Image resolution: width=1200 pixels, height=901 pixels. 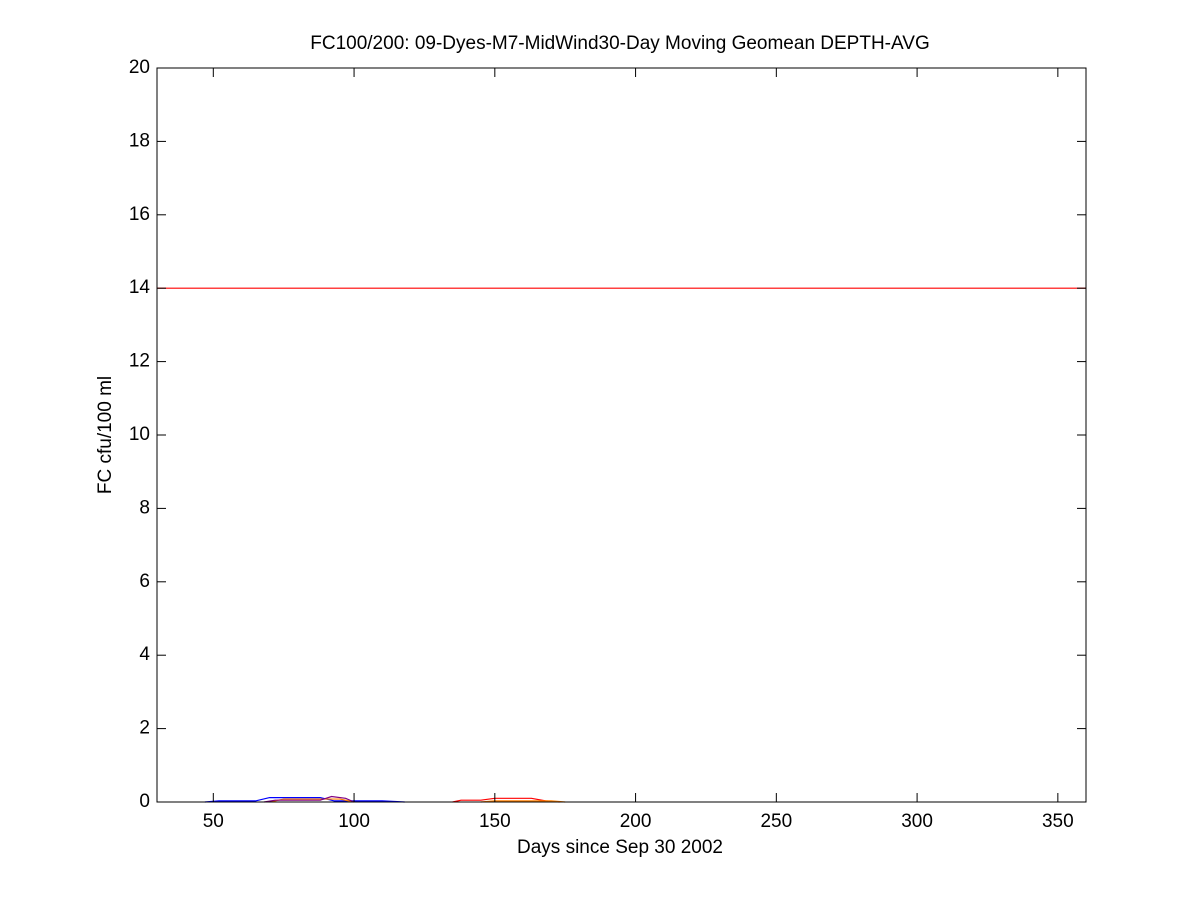 I want to click on y-axis-label: FC cfu/100 ml, so click(x=105, y=435).